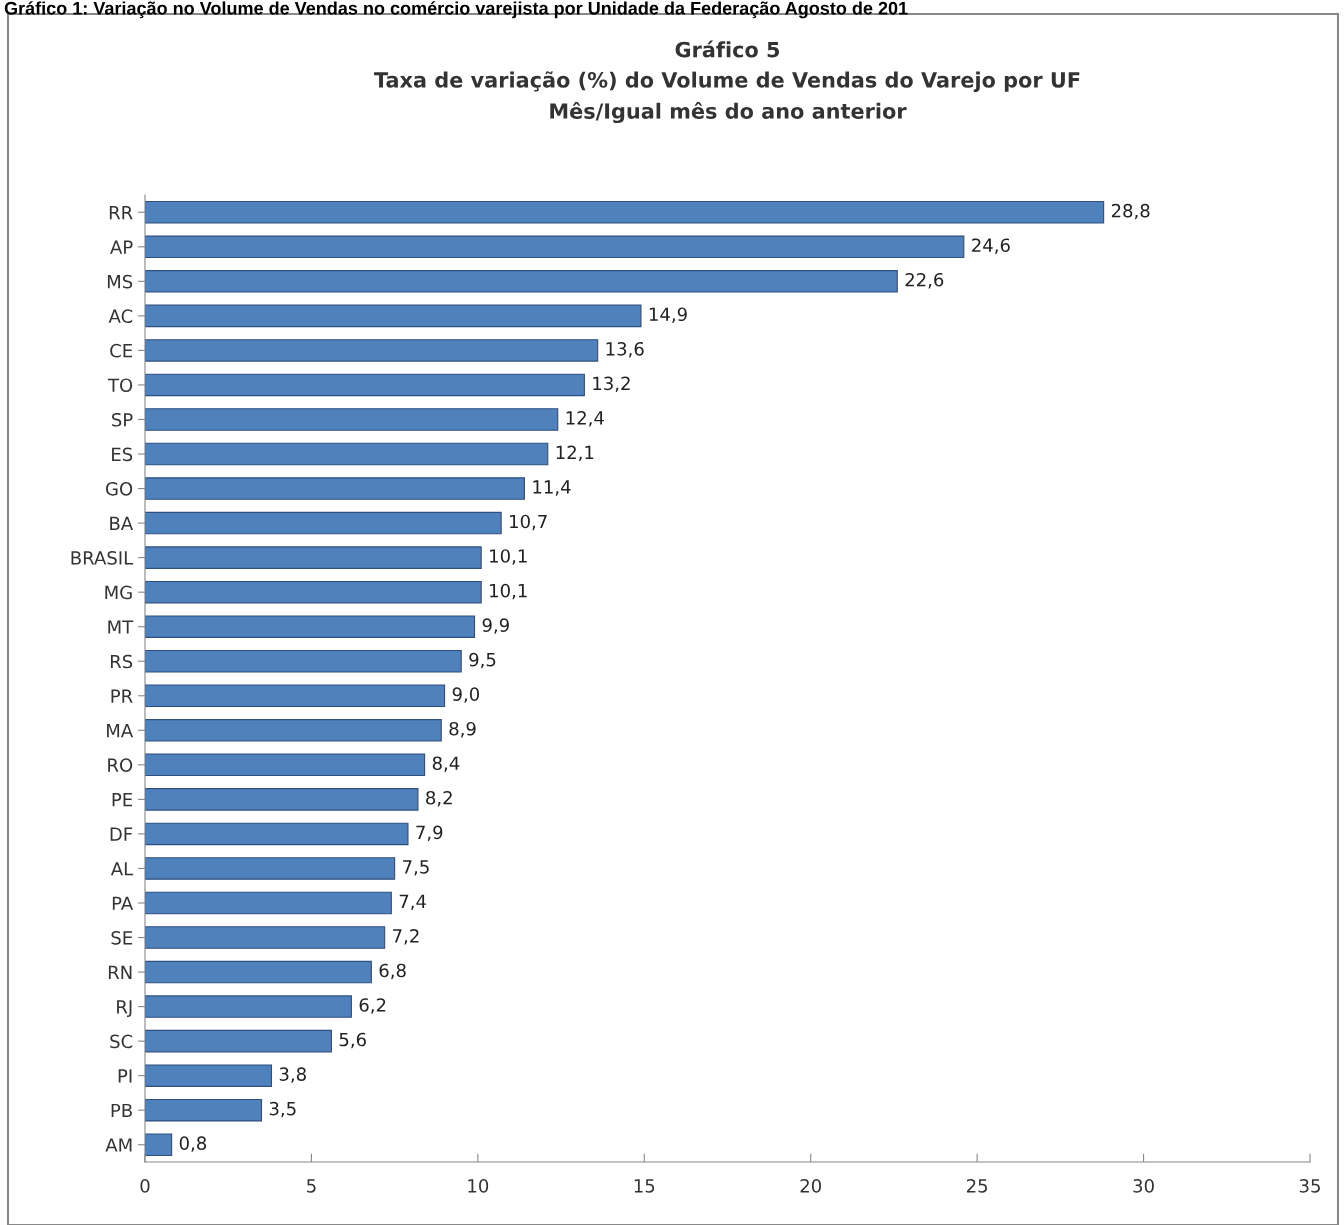 The width and height of the screenshot is (1344, 1225). Describe the element at coordinates (282, 1109) in the screenshot. I see `data-label: 3,5` at that location.